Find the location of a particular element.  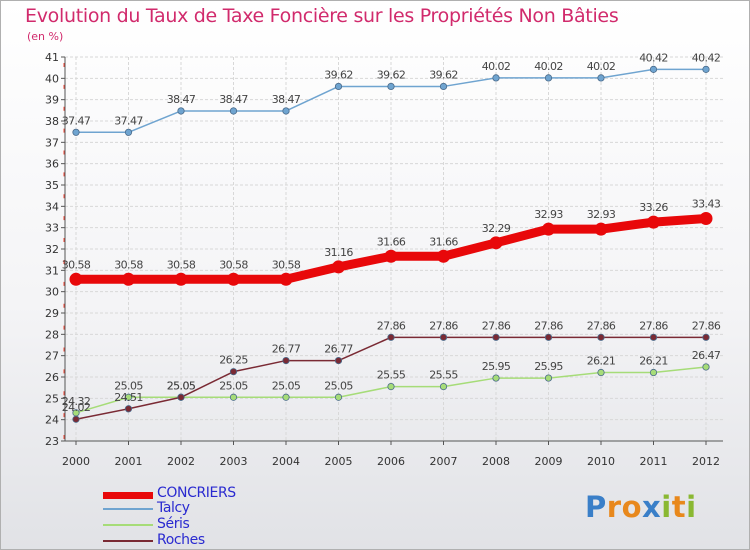

x-tick-label: 2004 is located at coordinates (286, 461).